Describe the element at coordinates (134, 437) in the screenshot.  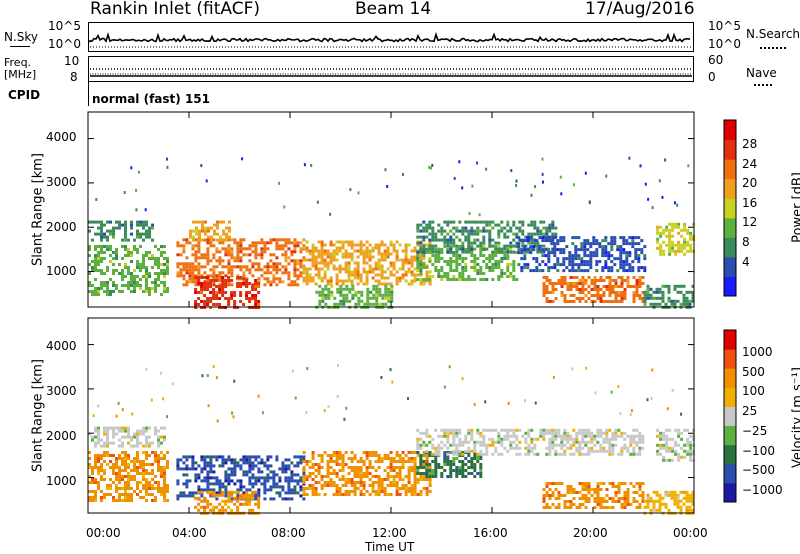
I see `velocity-band-1-cell` at that location.